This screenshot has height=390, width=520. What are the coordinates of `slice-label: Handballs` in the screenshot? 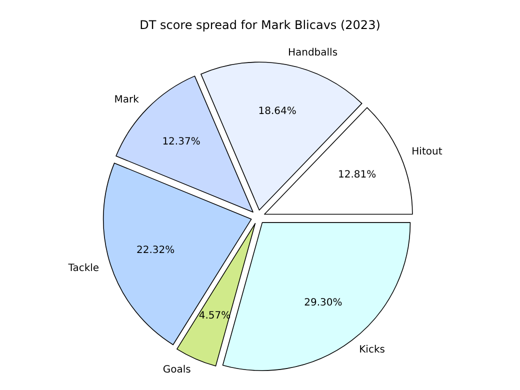 It's located at (313, 52).